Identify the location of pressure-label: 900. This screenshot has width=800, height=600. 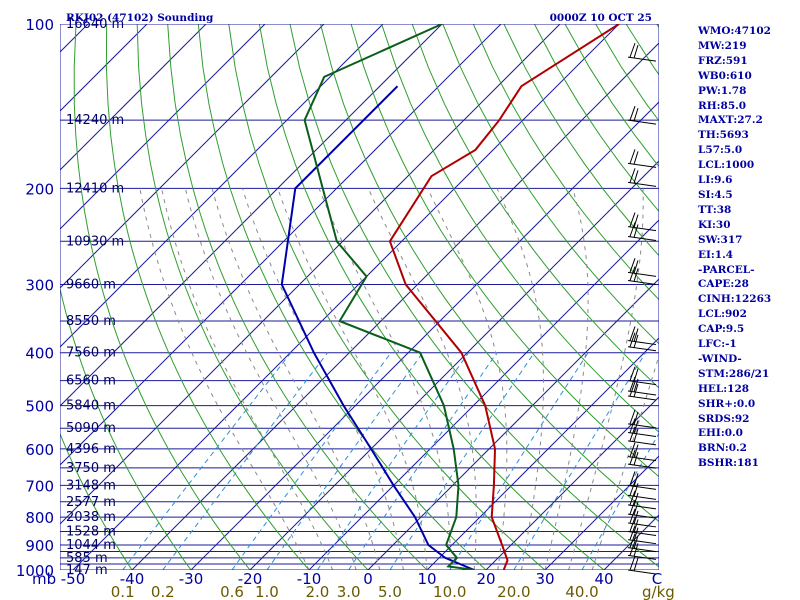
(39, 546).